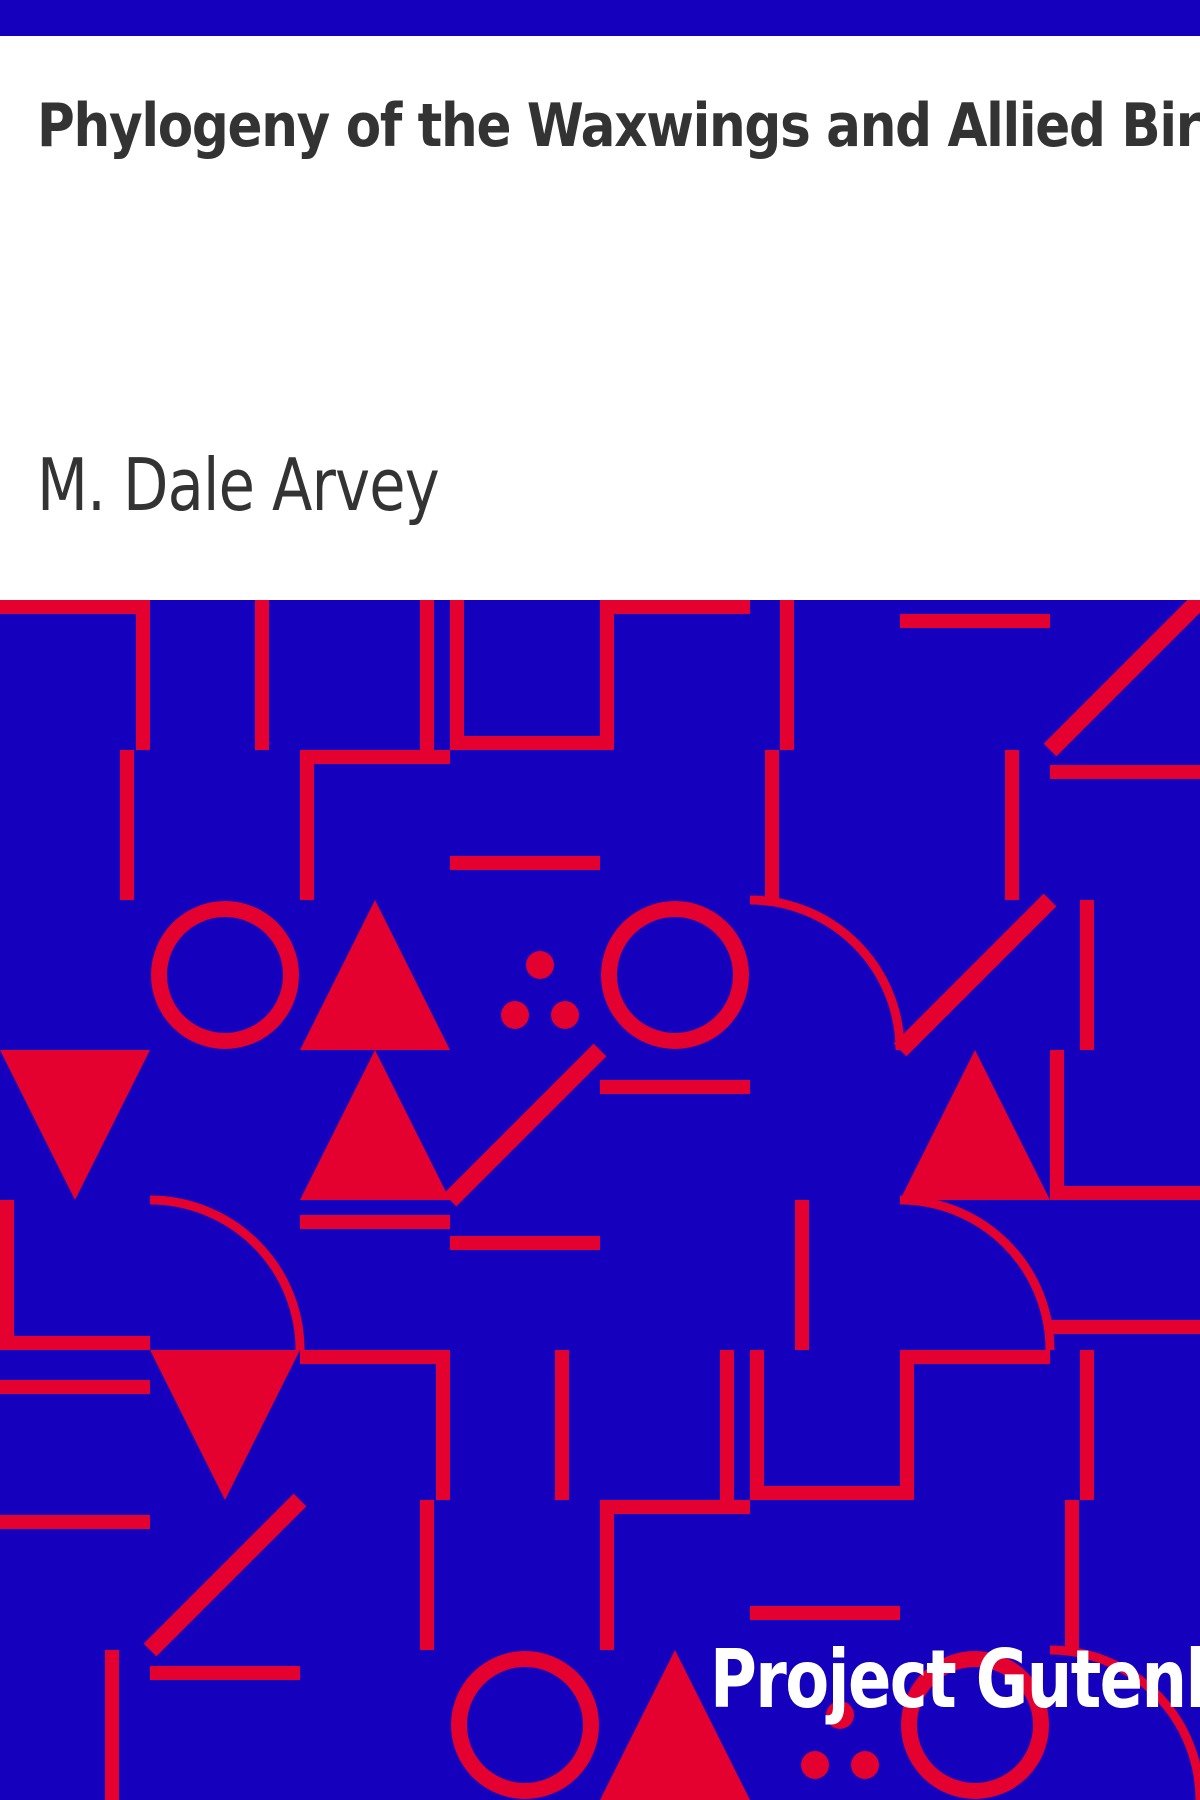 The height and width of the screenshot is (1800, 1200). Describe the element at coordinates (238, 485) in the screenshot. I see `book-author: M. Dale Arvey` at that location.